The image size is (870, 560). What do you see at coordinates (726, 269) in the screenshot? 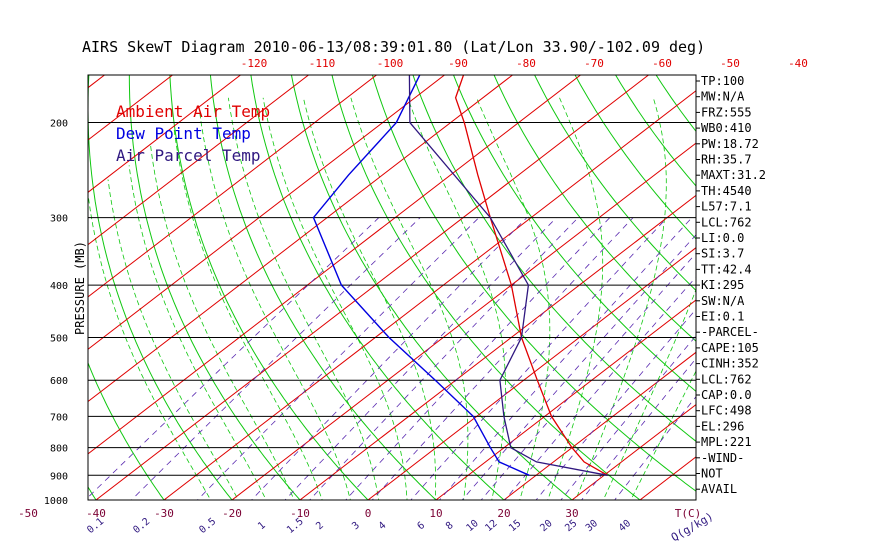
I see `index-value: TT:42.4` at bounding box center [726, 269].